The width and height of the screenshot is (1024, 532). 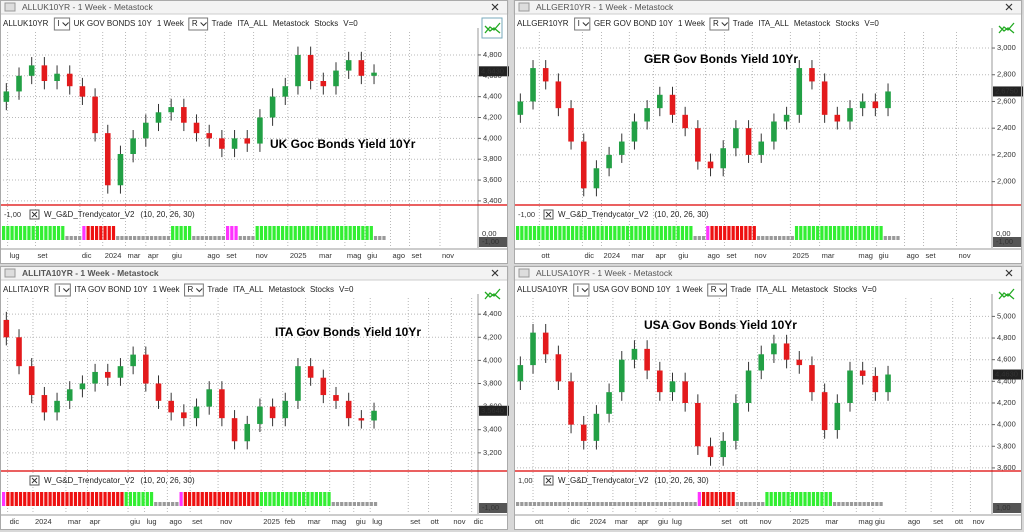 What do you see at coordinates (721, 59) in the screenshot?
I see `chart-heading: GER Gov Bonds Yield 10Yr` at bounding box center [721, 59].